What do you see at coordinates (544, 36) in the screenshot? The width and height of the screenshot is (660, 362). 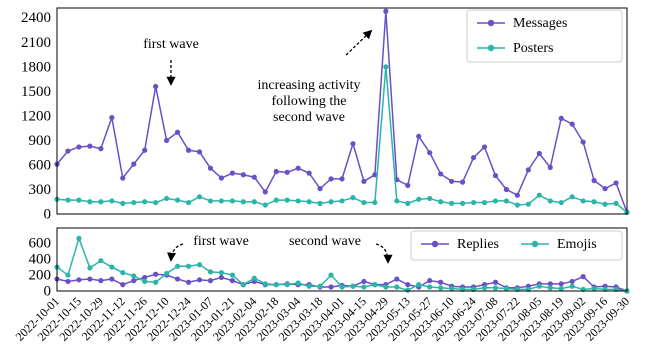 I see `legend-box` at bounding box center [544, 36].